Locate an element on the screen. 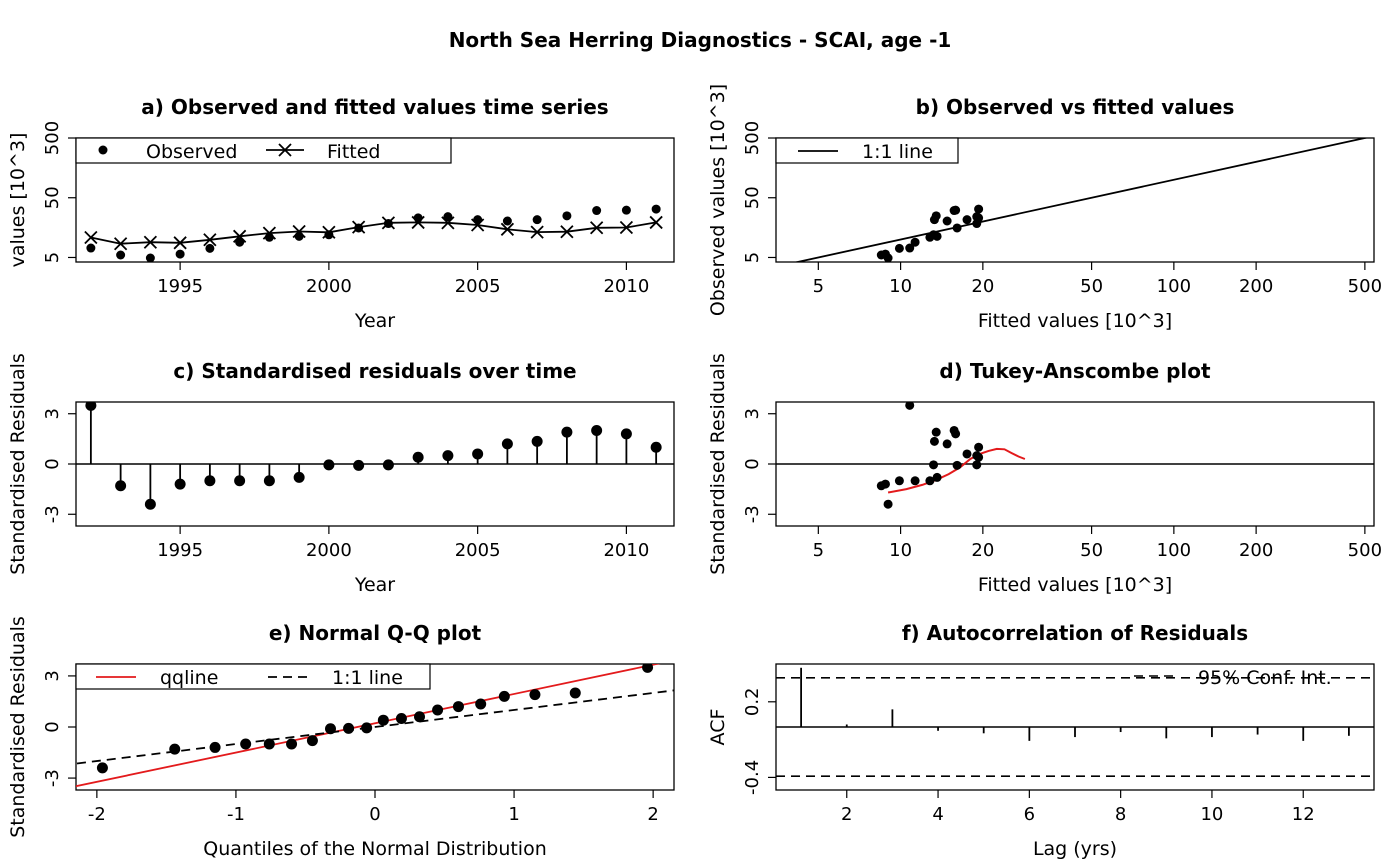 The width and height of the screenshot is (1400, 866). y-axis-label: ACF is located at coordinates (718, 727).